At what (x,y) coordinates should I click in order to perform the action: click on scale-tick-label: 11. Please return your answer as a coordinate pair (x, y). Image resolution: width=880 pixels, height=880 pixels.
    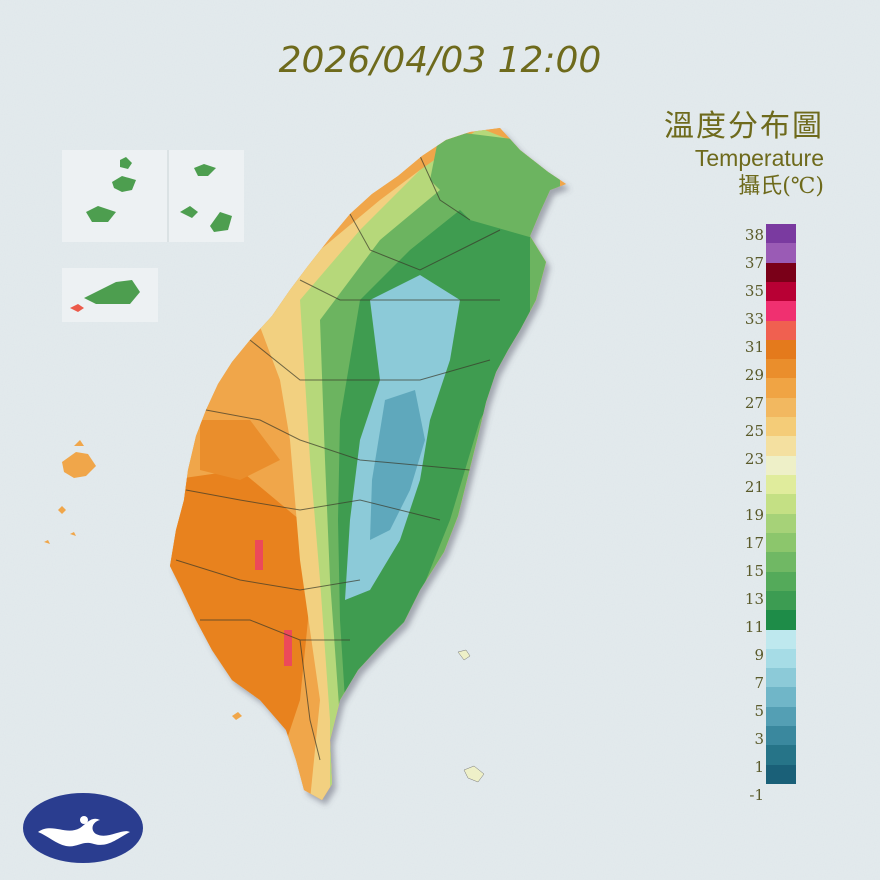
    Looking at the image, I should click on (754, 627).